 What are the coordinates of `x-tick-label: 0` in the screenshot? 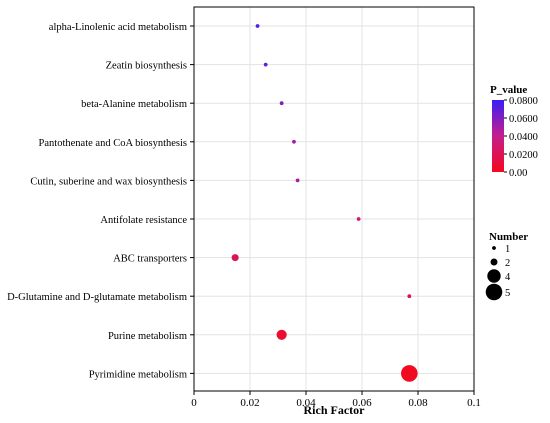 It's located at (194, 403).